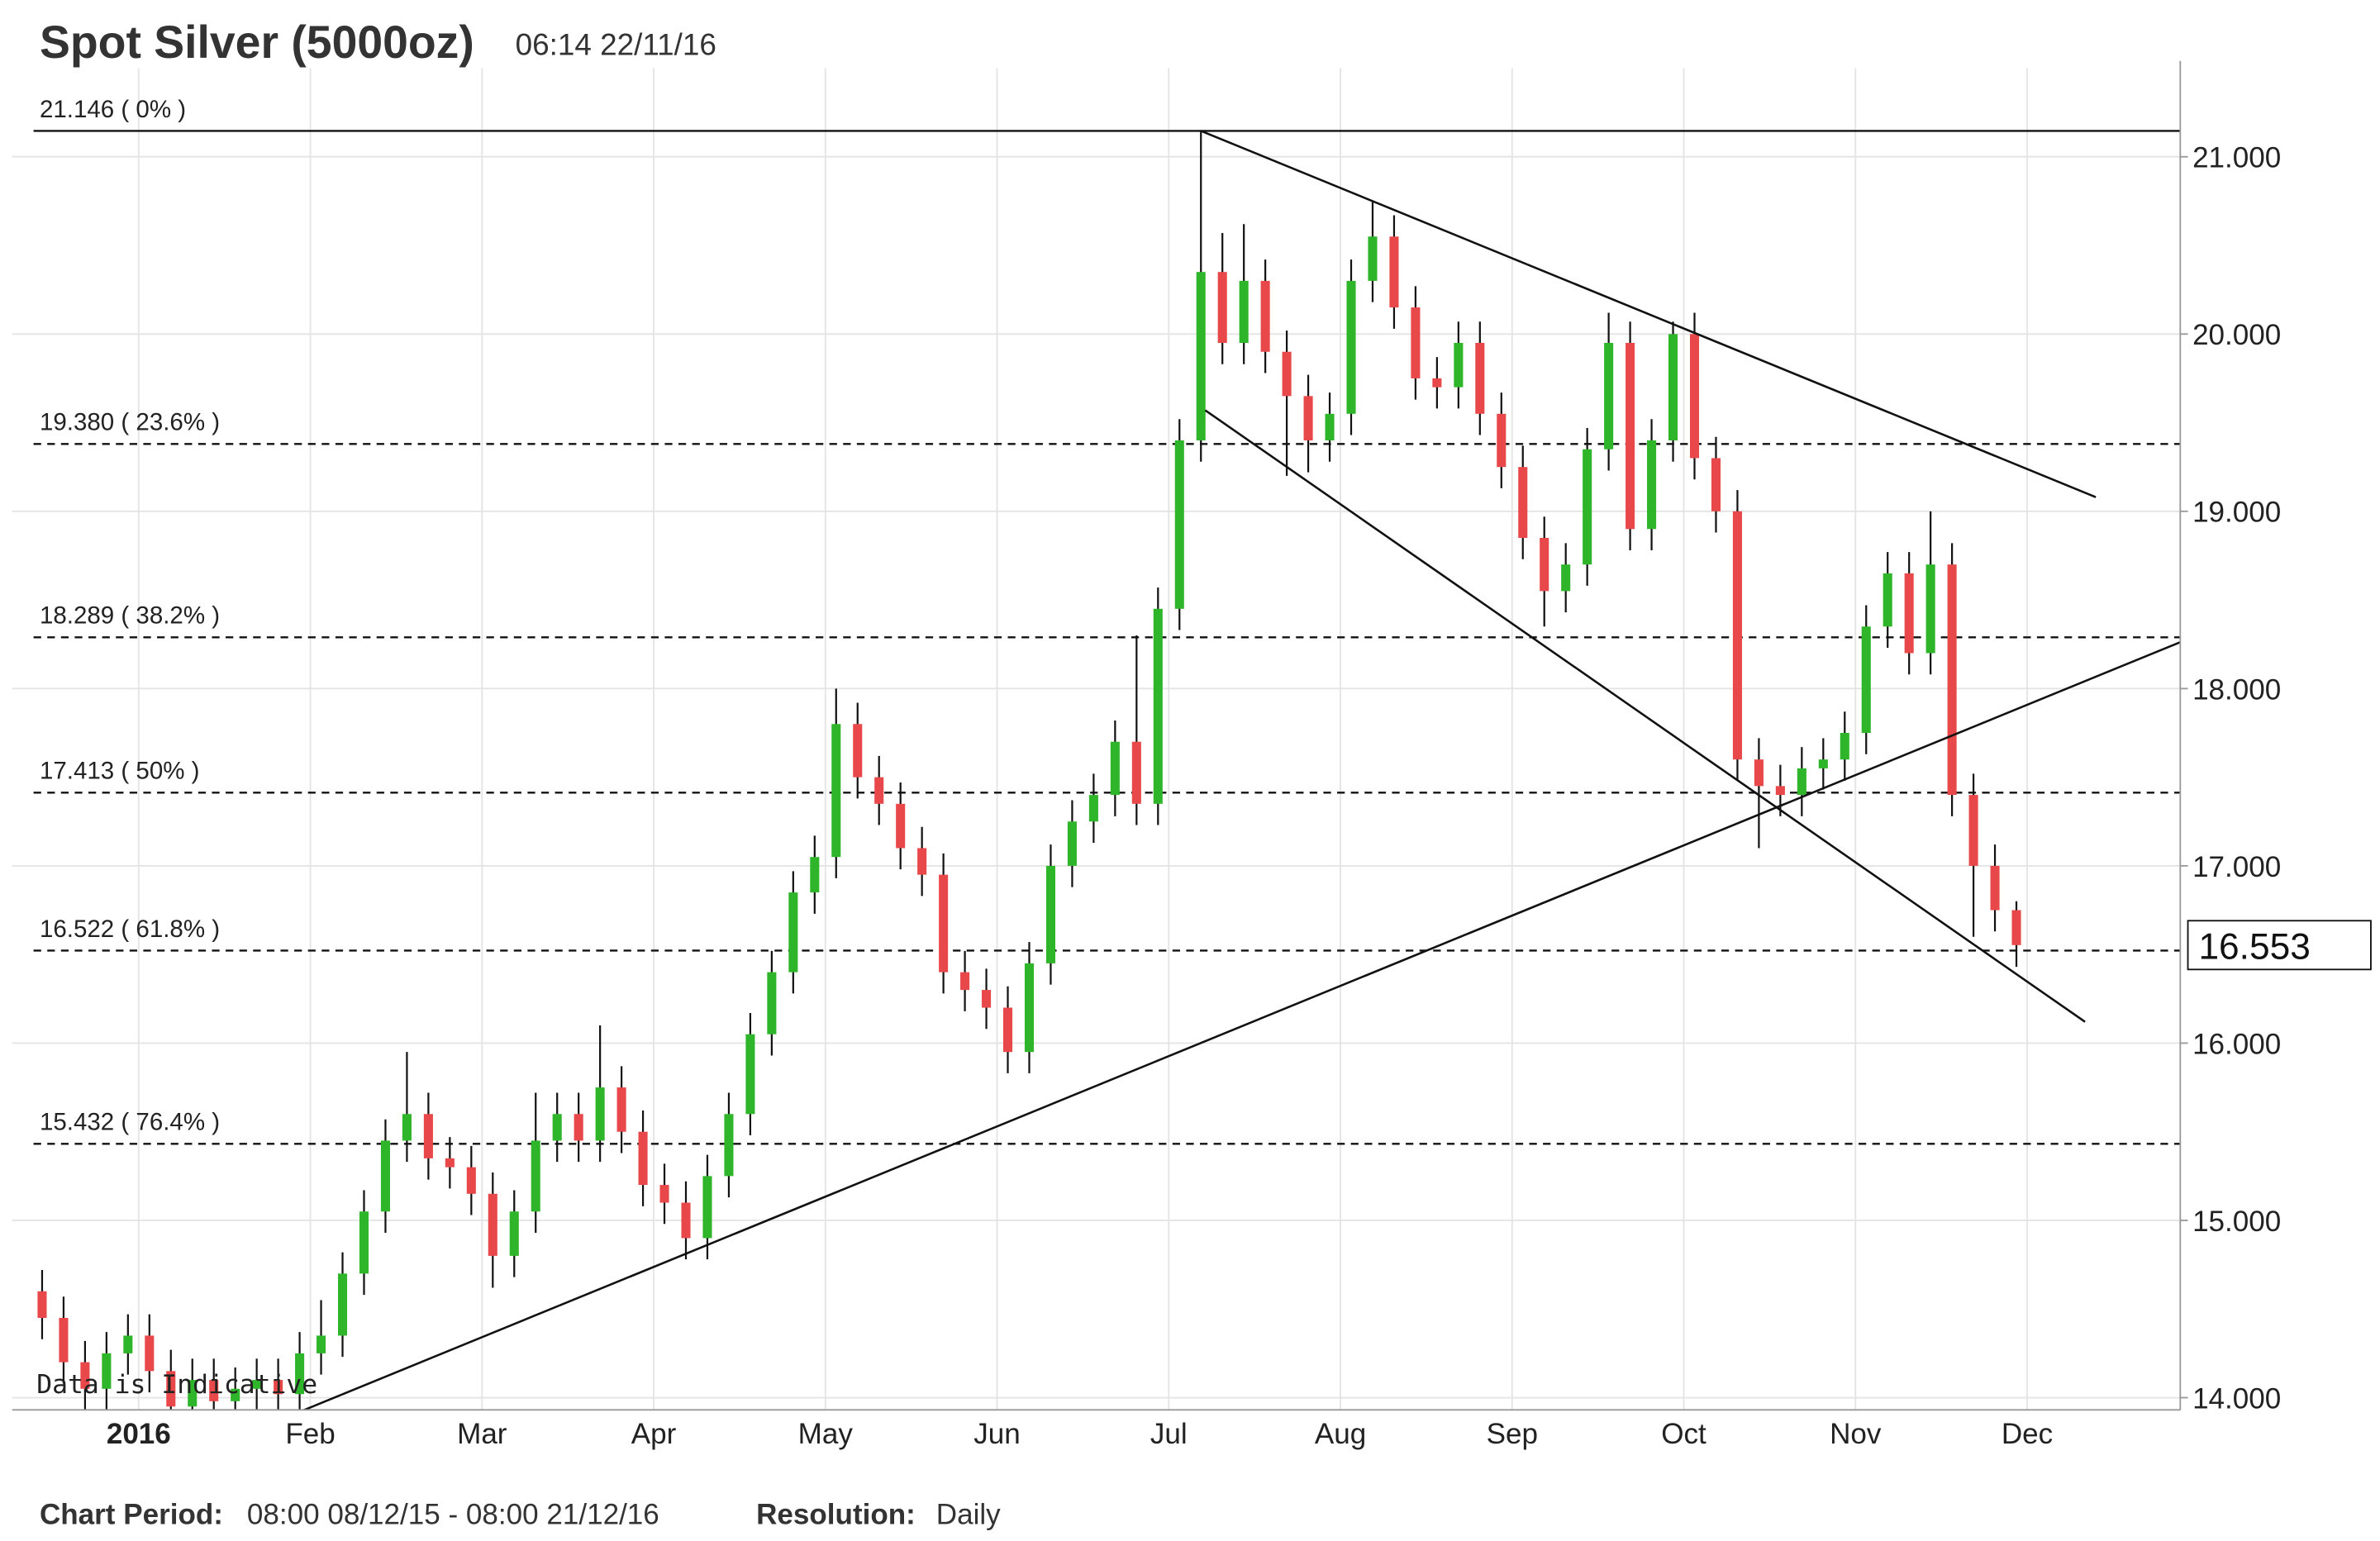 The image size is (2380, 1541). What do you see at coordinates (2254, 946) in the screenshot?
I see `last-price: 16.553` at bounding box center [2254, 946].